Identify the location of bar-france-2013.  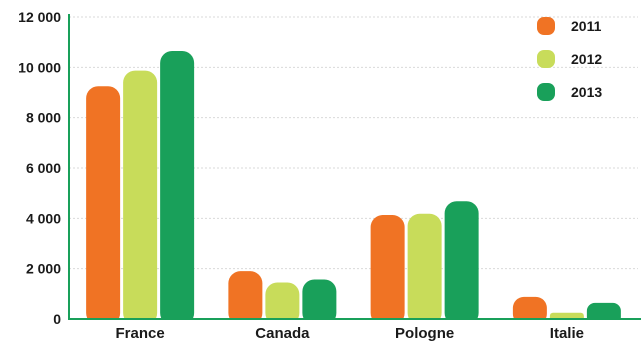
(177, 187).